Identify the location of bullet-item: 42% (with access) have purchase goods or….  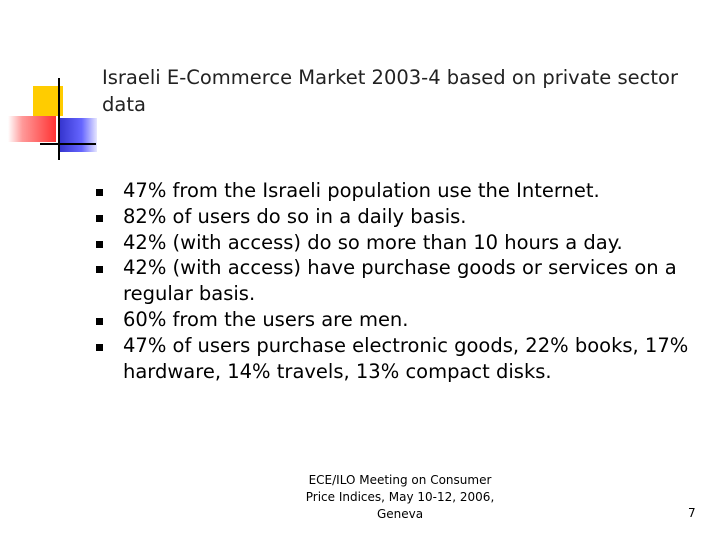
(401, 281).